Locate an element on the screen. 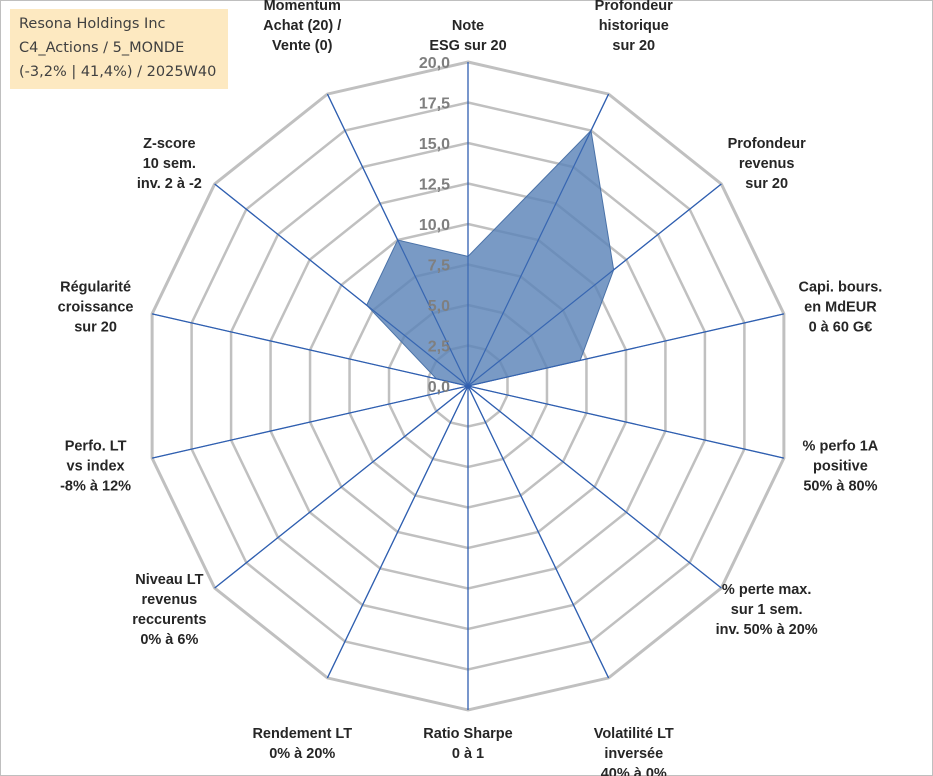 Image resolution: width=933 pixels, height=776 pixels. axis-label-line: 10 sem. is located at coordinates (169, 164).